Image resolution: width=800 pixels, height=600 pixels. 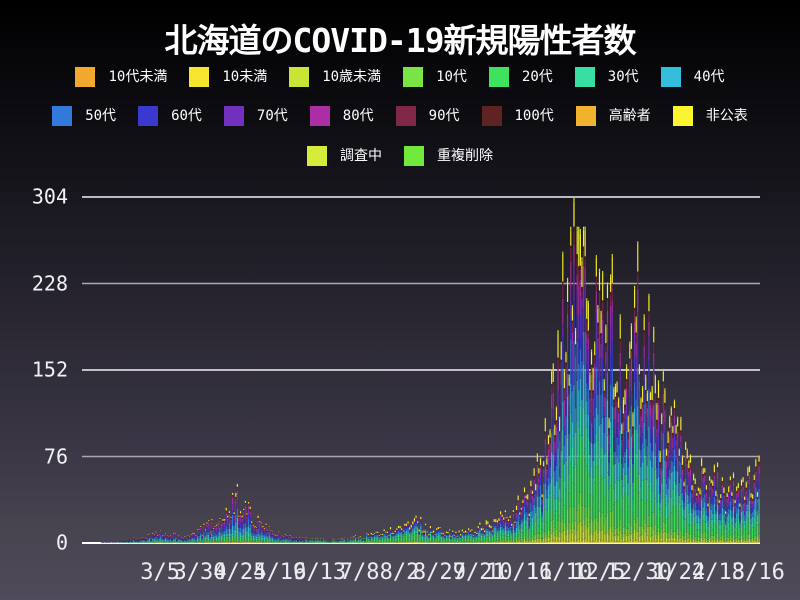 I want to click on legend-item: 高齢者, so click(x=613, y=116).